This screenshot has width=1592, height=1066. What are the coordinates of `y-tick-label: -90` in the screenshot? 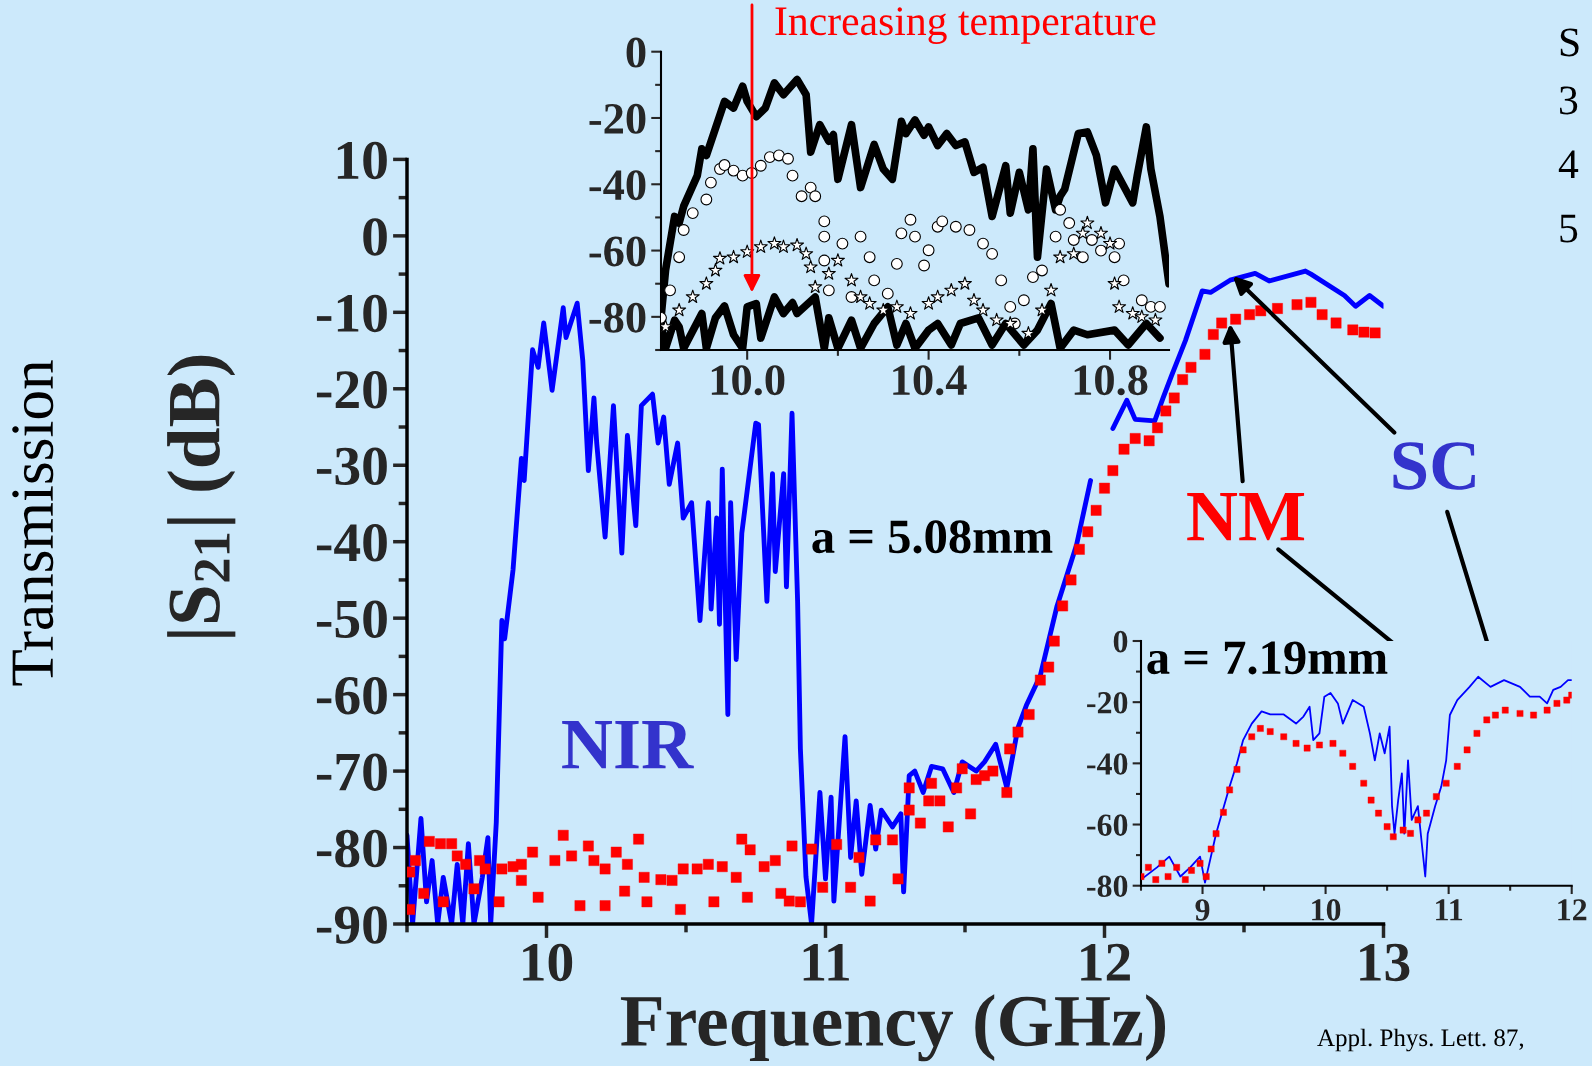 It's located at (351, 925).